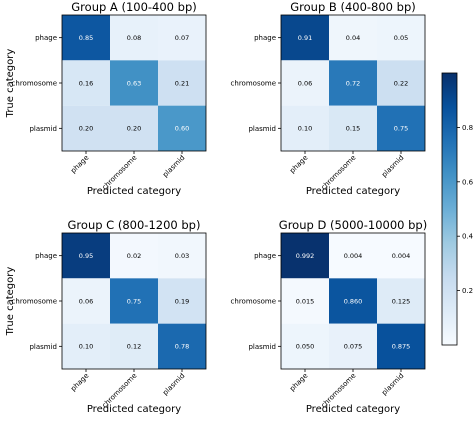 The height and width of the screenshot is (424, 474). I want to click on cell-value-label: 0.075, so click(353, 347).